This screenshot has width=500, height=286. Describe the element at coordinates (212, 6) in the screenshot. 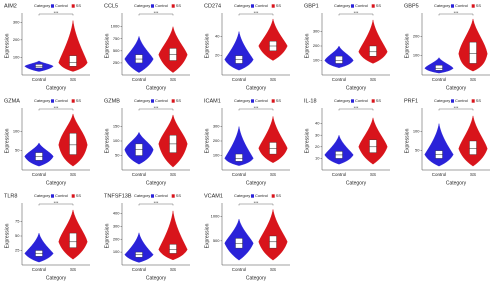

I see `panel-title: CD274` at that location.